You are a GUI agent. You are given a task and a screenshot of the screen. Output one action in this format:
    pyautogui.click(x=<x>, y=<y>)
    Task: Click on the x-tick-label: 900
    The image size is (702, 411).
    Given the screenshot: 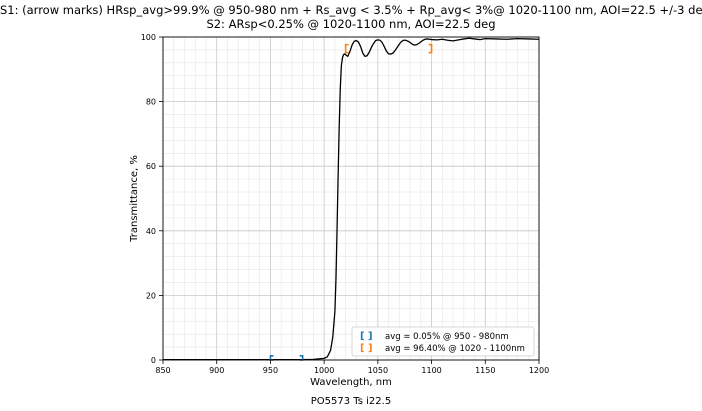 What is the action you would take?
    pyautogui.click(x=216, y=370)
    